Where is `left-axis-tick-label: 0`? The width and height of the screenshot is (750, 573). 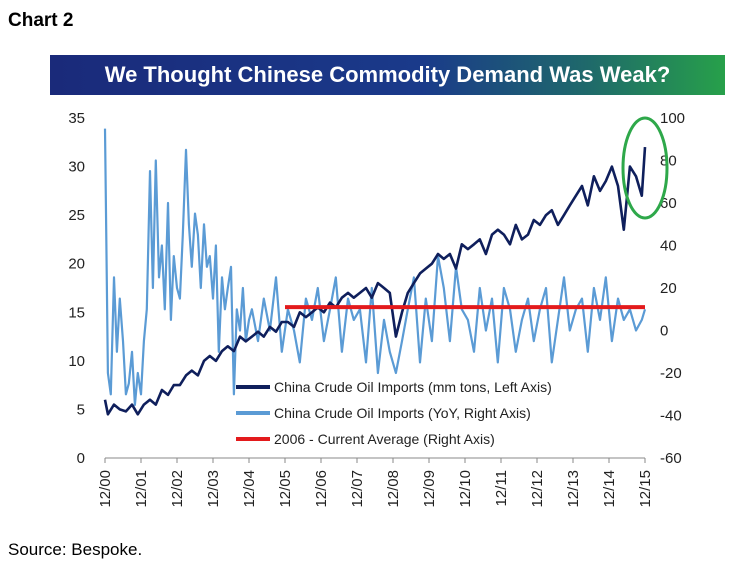
left-axis-tick-label: 0 is located at coordinates (81, 458).